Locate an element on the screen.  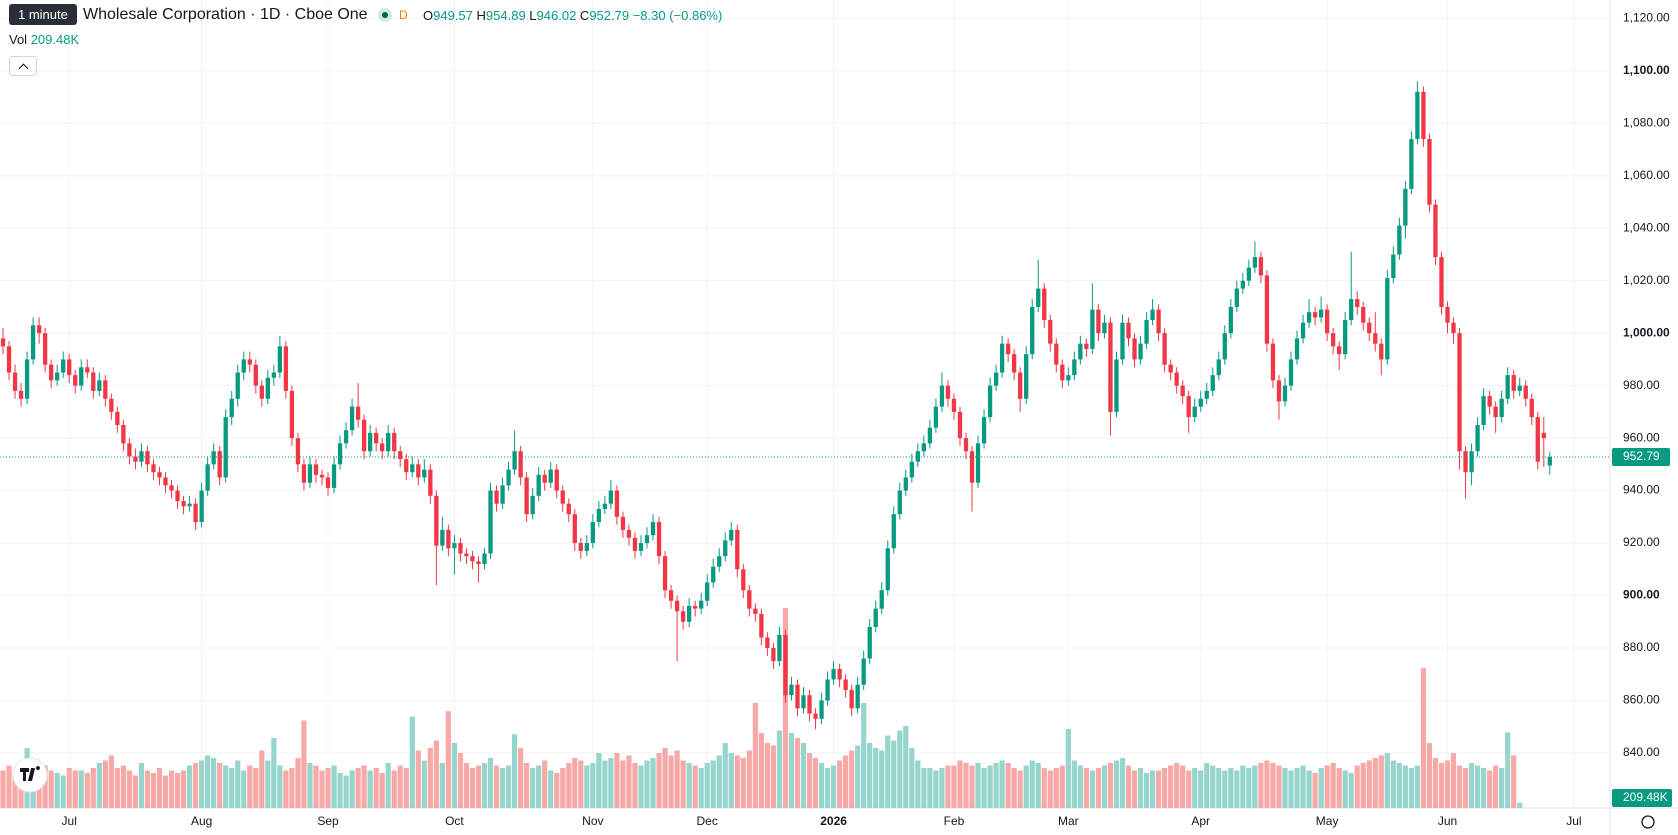
x-tick-label: Jul is located at coordinates (69, 821).